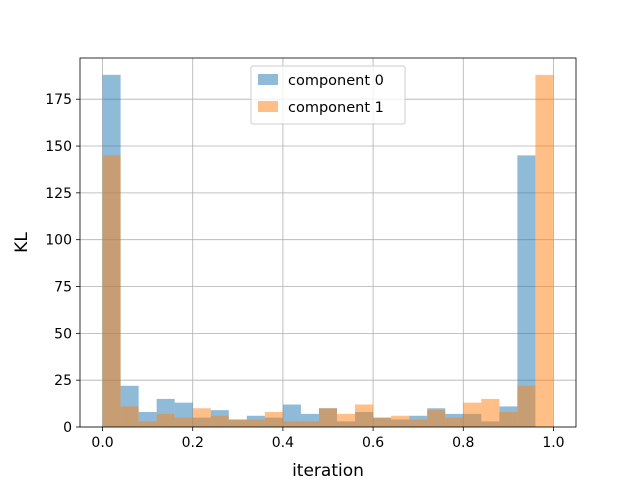  I want to click on y-tick-label: 75, so click(63, 288).